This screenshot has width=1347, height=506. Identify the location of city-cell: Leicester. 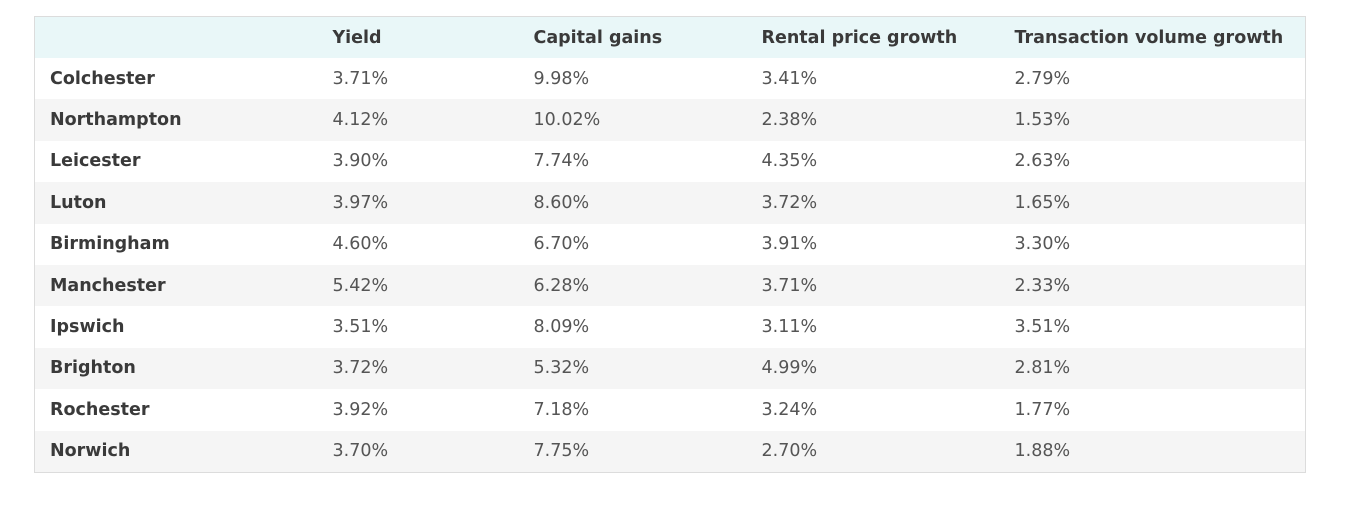
(95, 161).